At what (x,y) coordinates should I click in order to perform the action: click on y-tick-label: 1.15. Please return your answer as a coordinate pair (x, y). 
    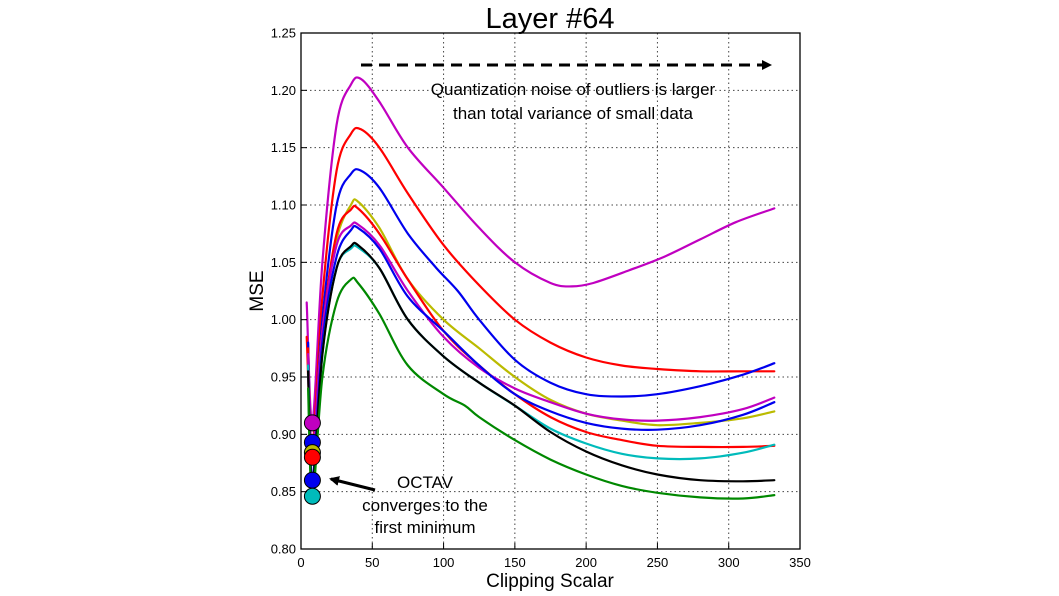
    Looking at the image, I should click on (283, 147).